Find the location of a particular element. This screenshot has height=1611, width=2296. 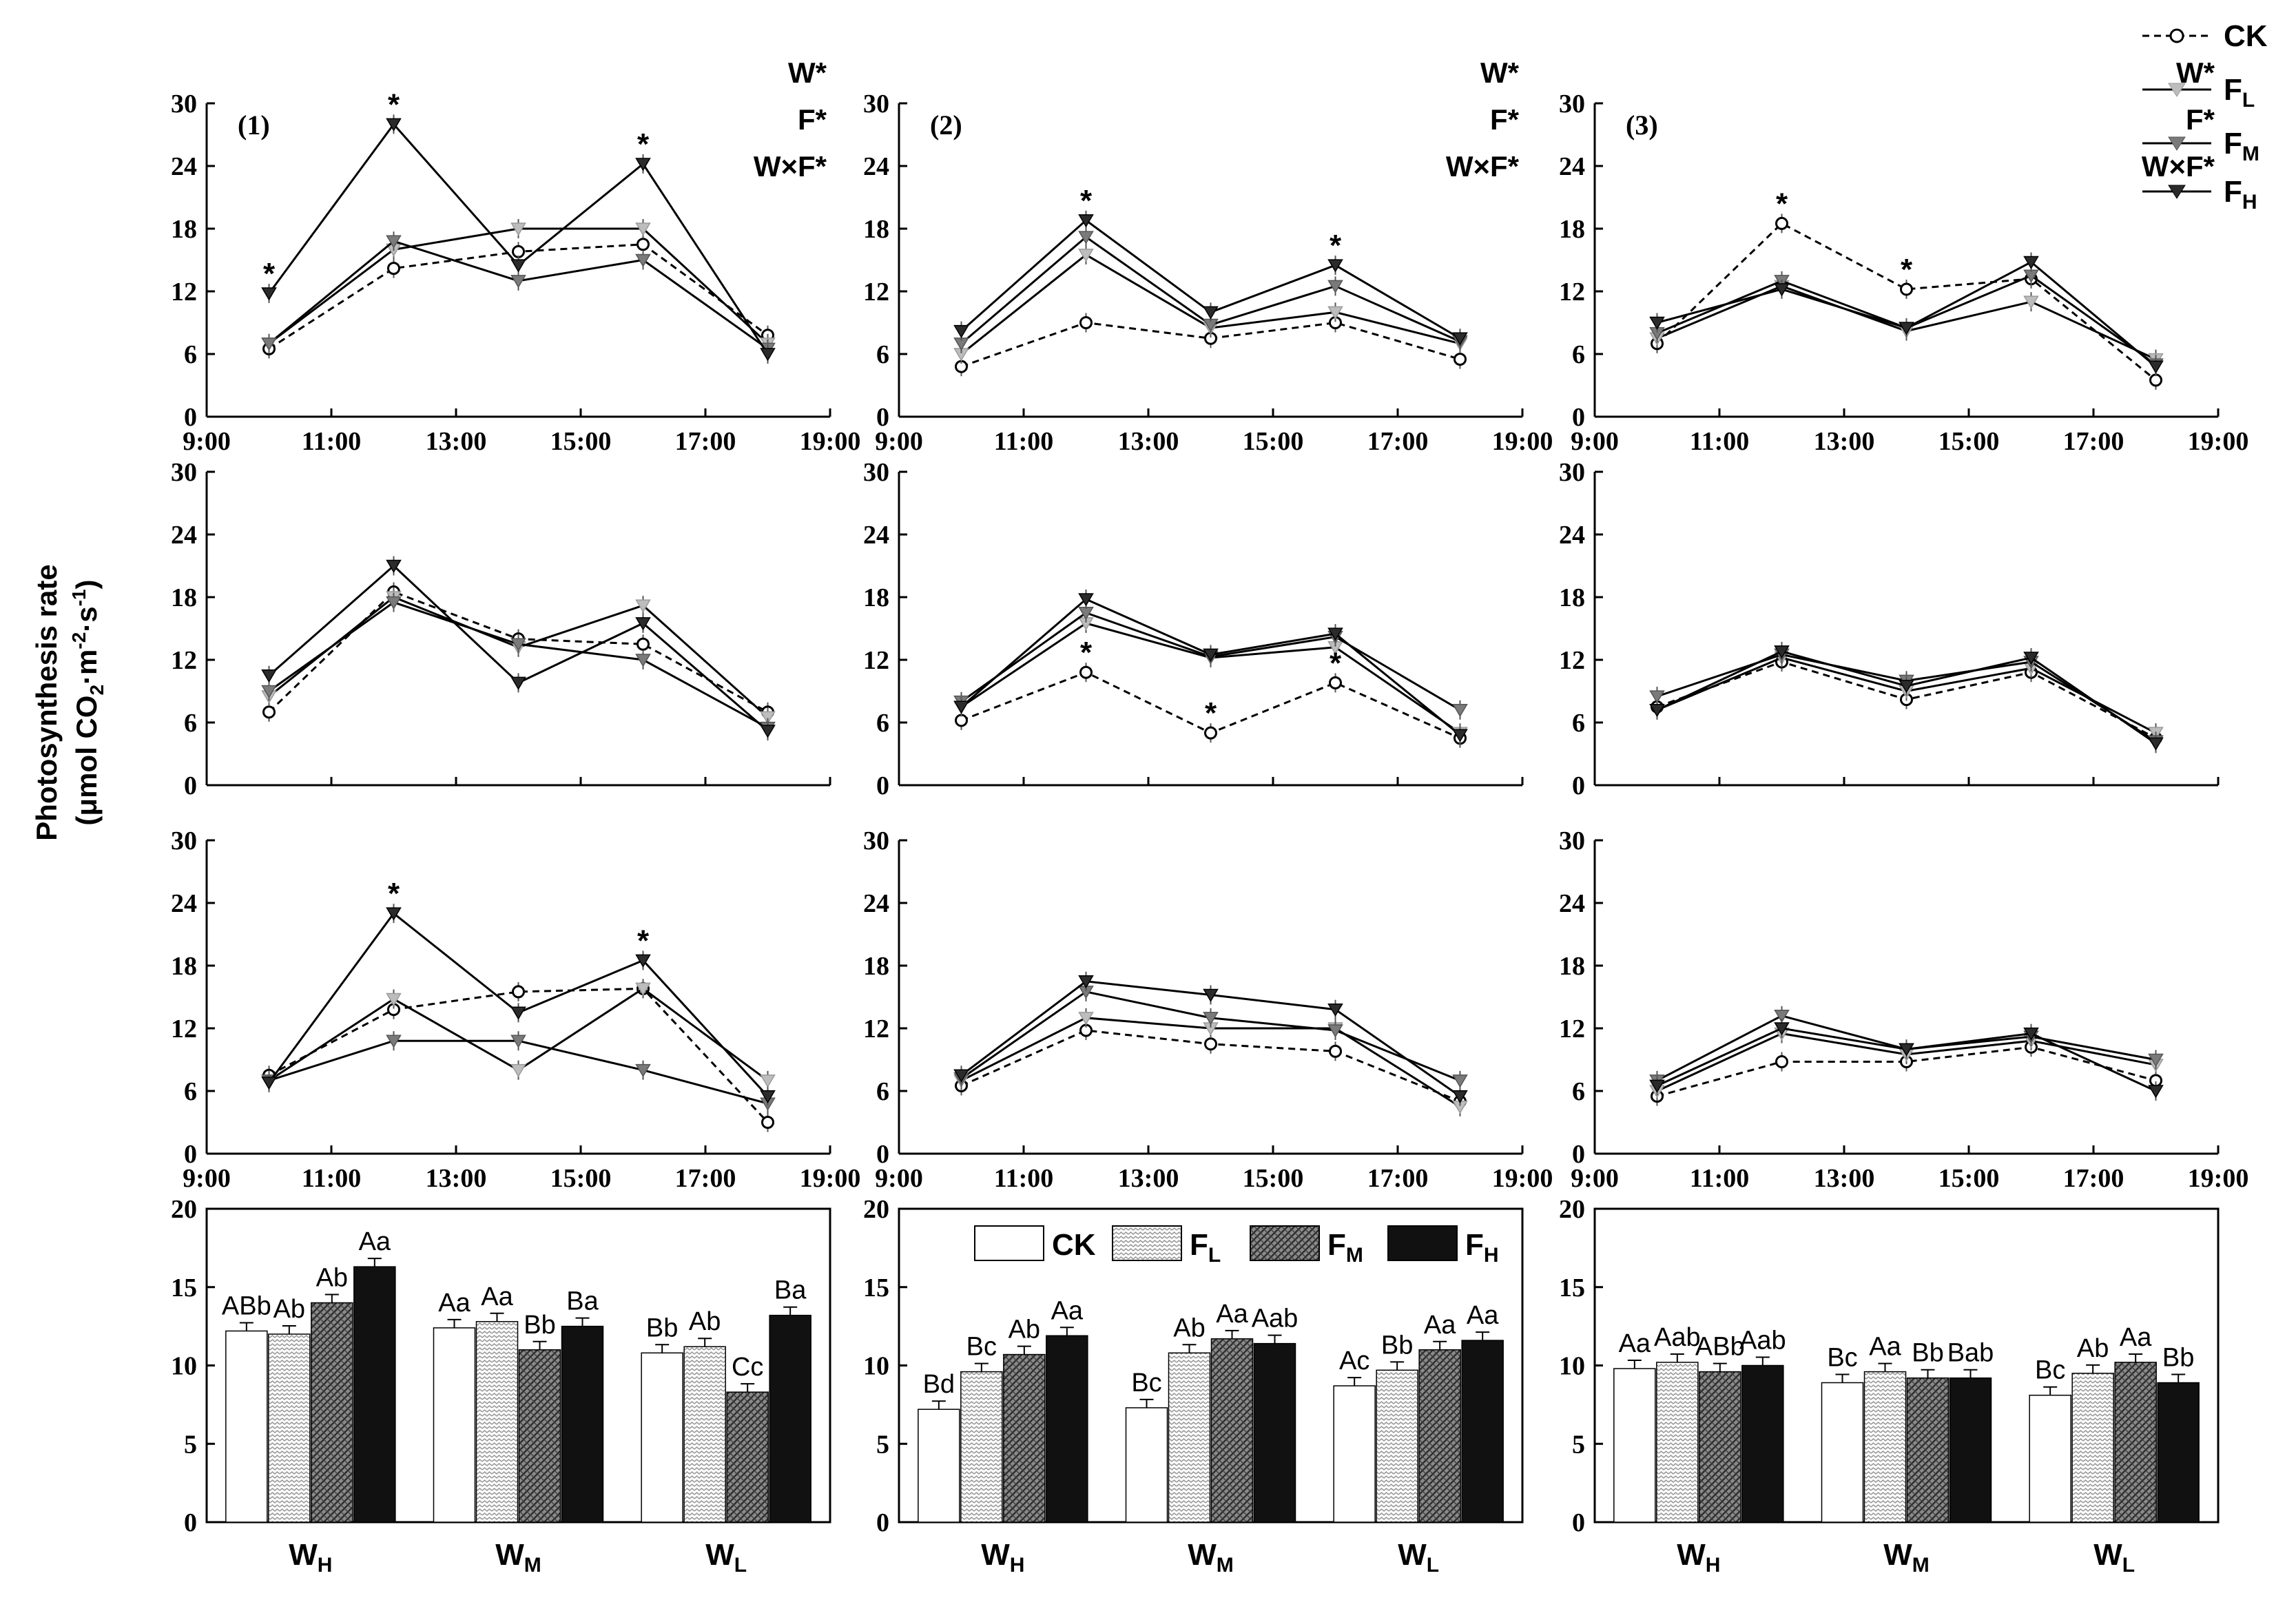

y-axis-label-line1: Photosynthesis rate is located at coordinates (46, 702).